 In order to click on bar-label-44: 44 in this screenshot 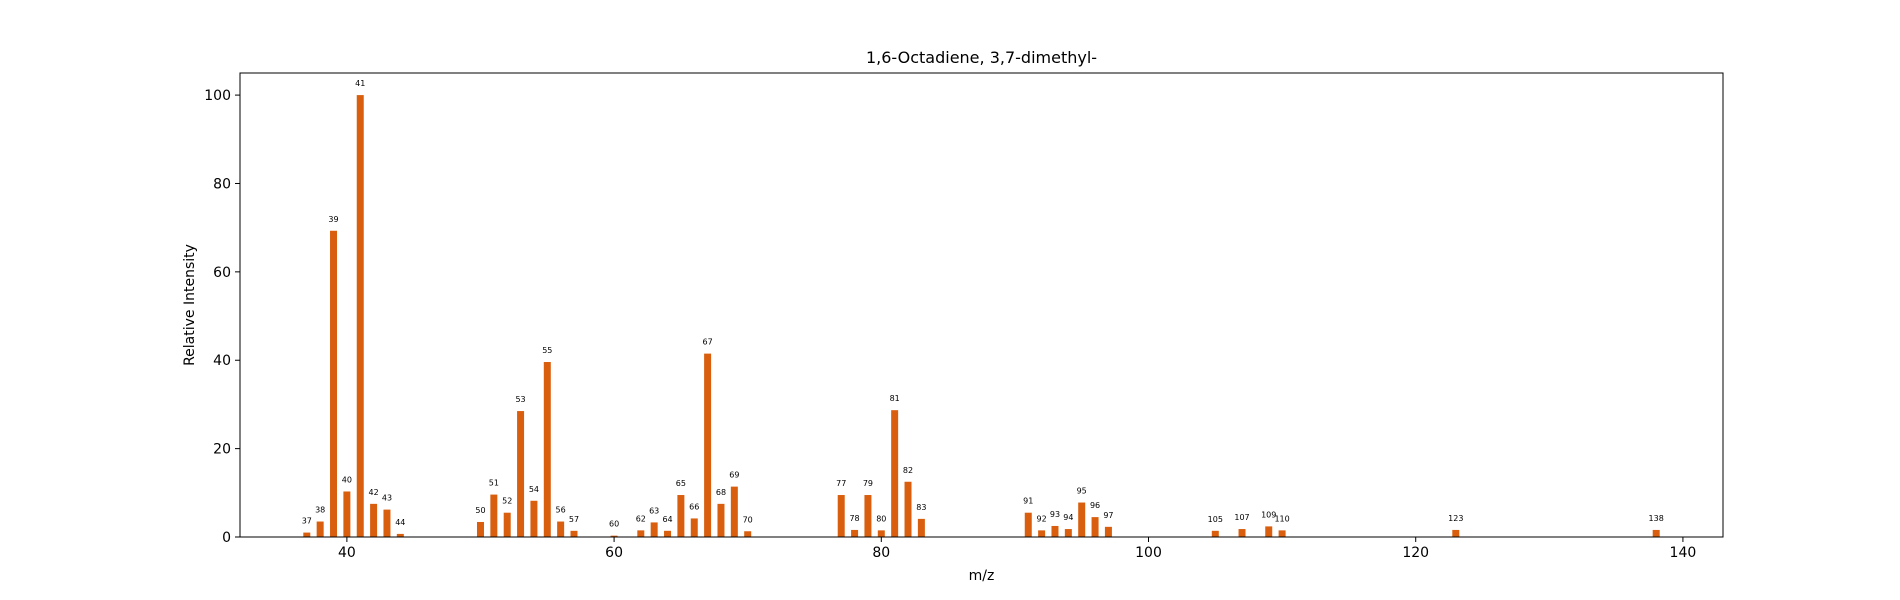, I will do `click(400, 522)`.